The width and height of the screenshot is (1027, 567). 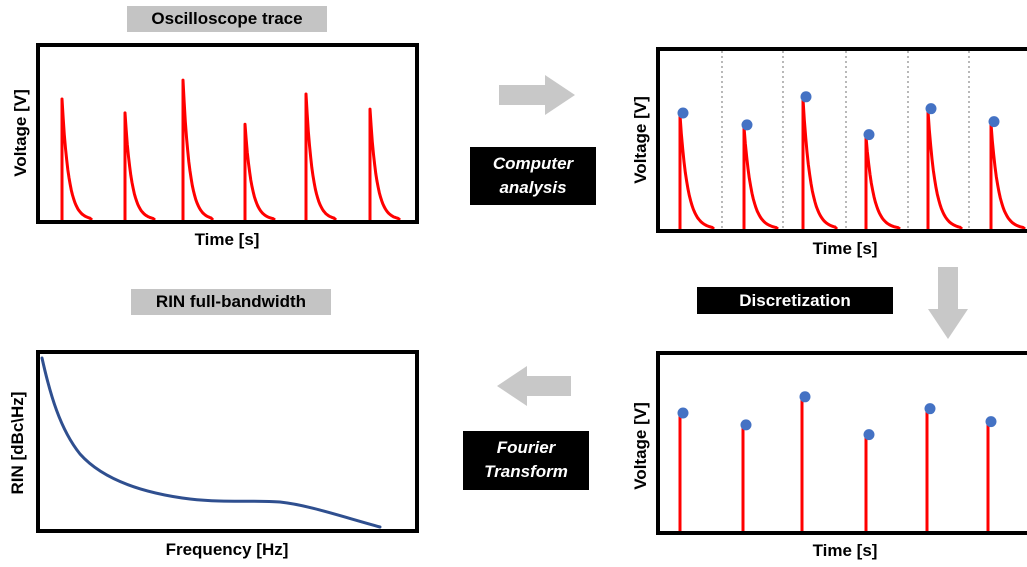 I want to click on rin-curve, so click(x=211, y=442).